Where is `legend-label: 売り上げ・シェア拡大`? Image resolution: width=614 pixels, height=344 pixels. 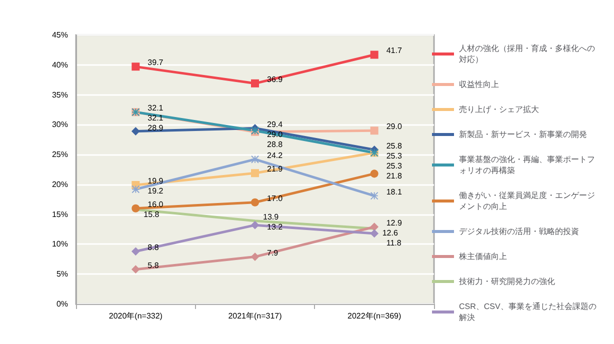 legend-label: 売り上げ・シェア拡大 is located at coordinates (499, 109).